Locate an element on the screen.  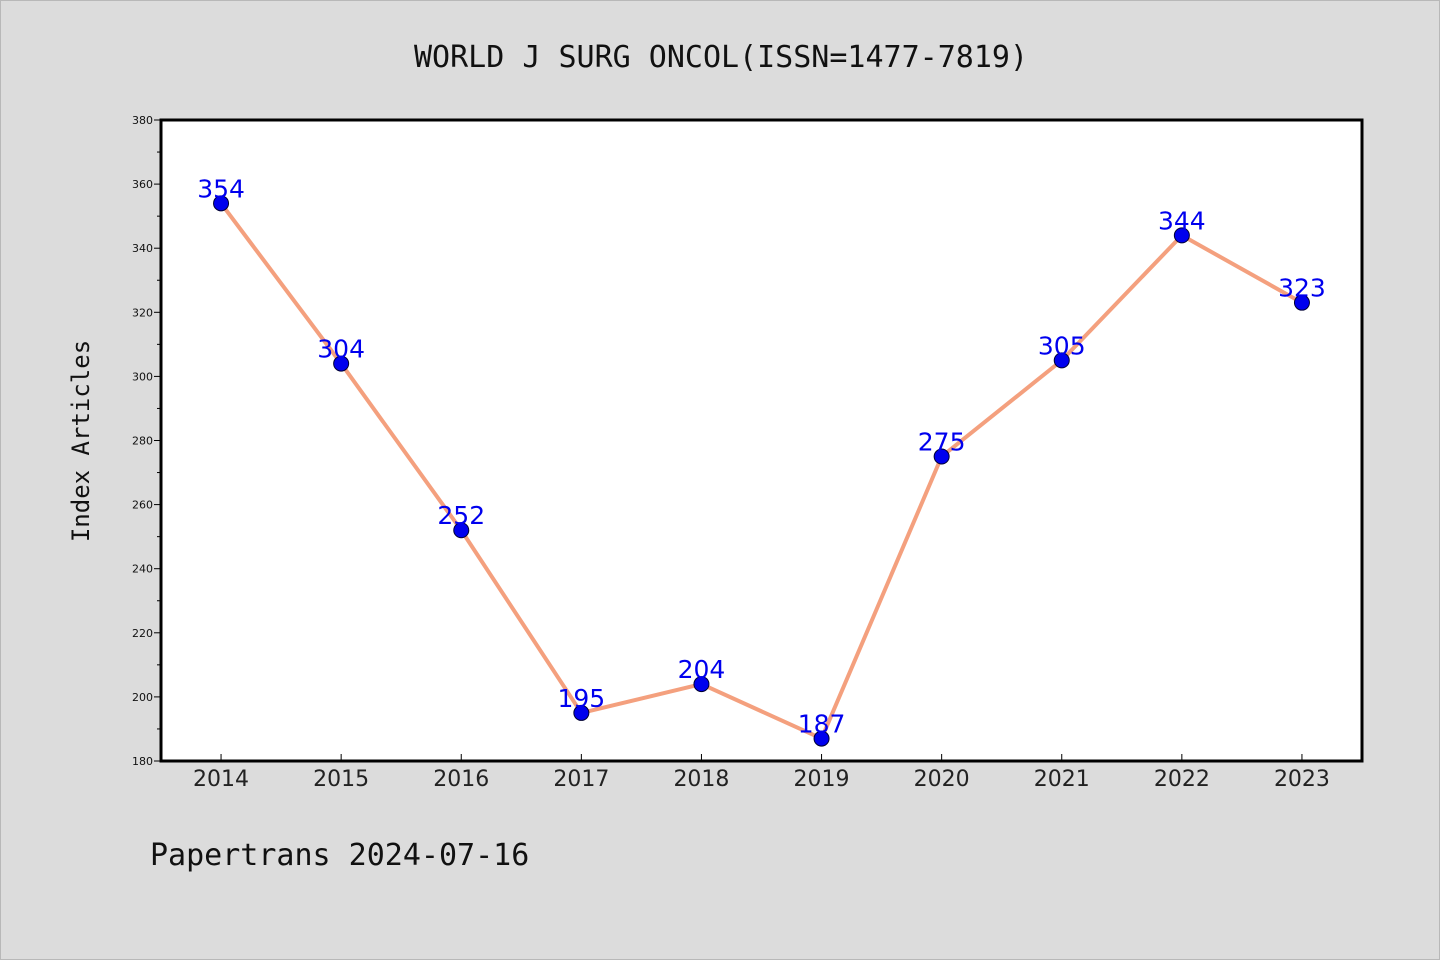
x-tick-label: 2017 is located at coordinates (581, 779).